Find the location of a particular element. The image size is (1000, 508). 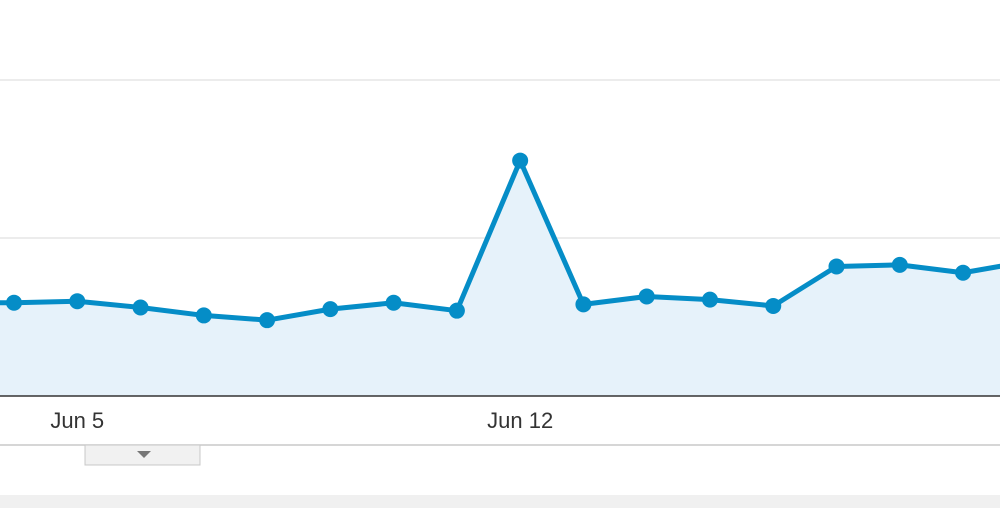

footer-bar is located at coordinates (500, 501).